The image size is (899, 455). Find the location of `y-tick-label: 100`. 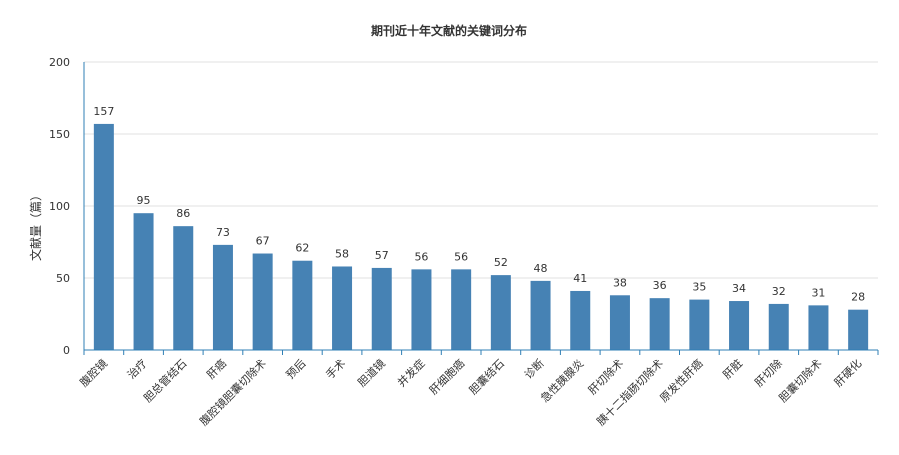

y-tick-label: 100 is located at coordinates (59, 206).